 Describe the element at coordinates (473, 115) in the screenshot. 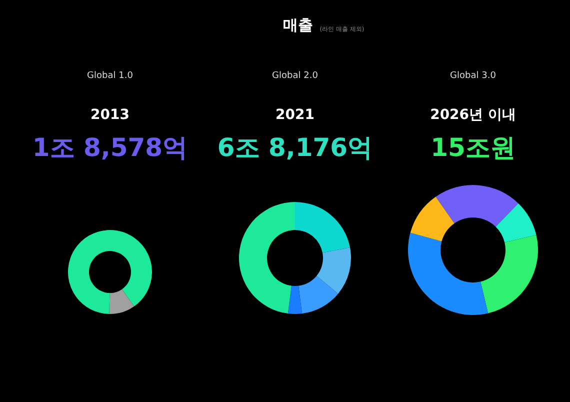

I see `chart-subtitle: 2026년 이내` at that location.